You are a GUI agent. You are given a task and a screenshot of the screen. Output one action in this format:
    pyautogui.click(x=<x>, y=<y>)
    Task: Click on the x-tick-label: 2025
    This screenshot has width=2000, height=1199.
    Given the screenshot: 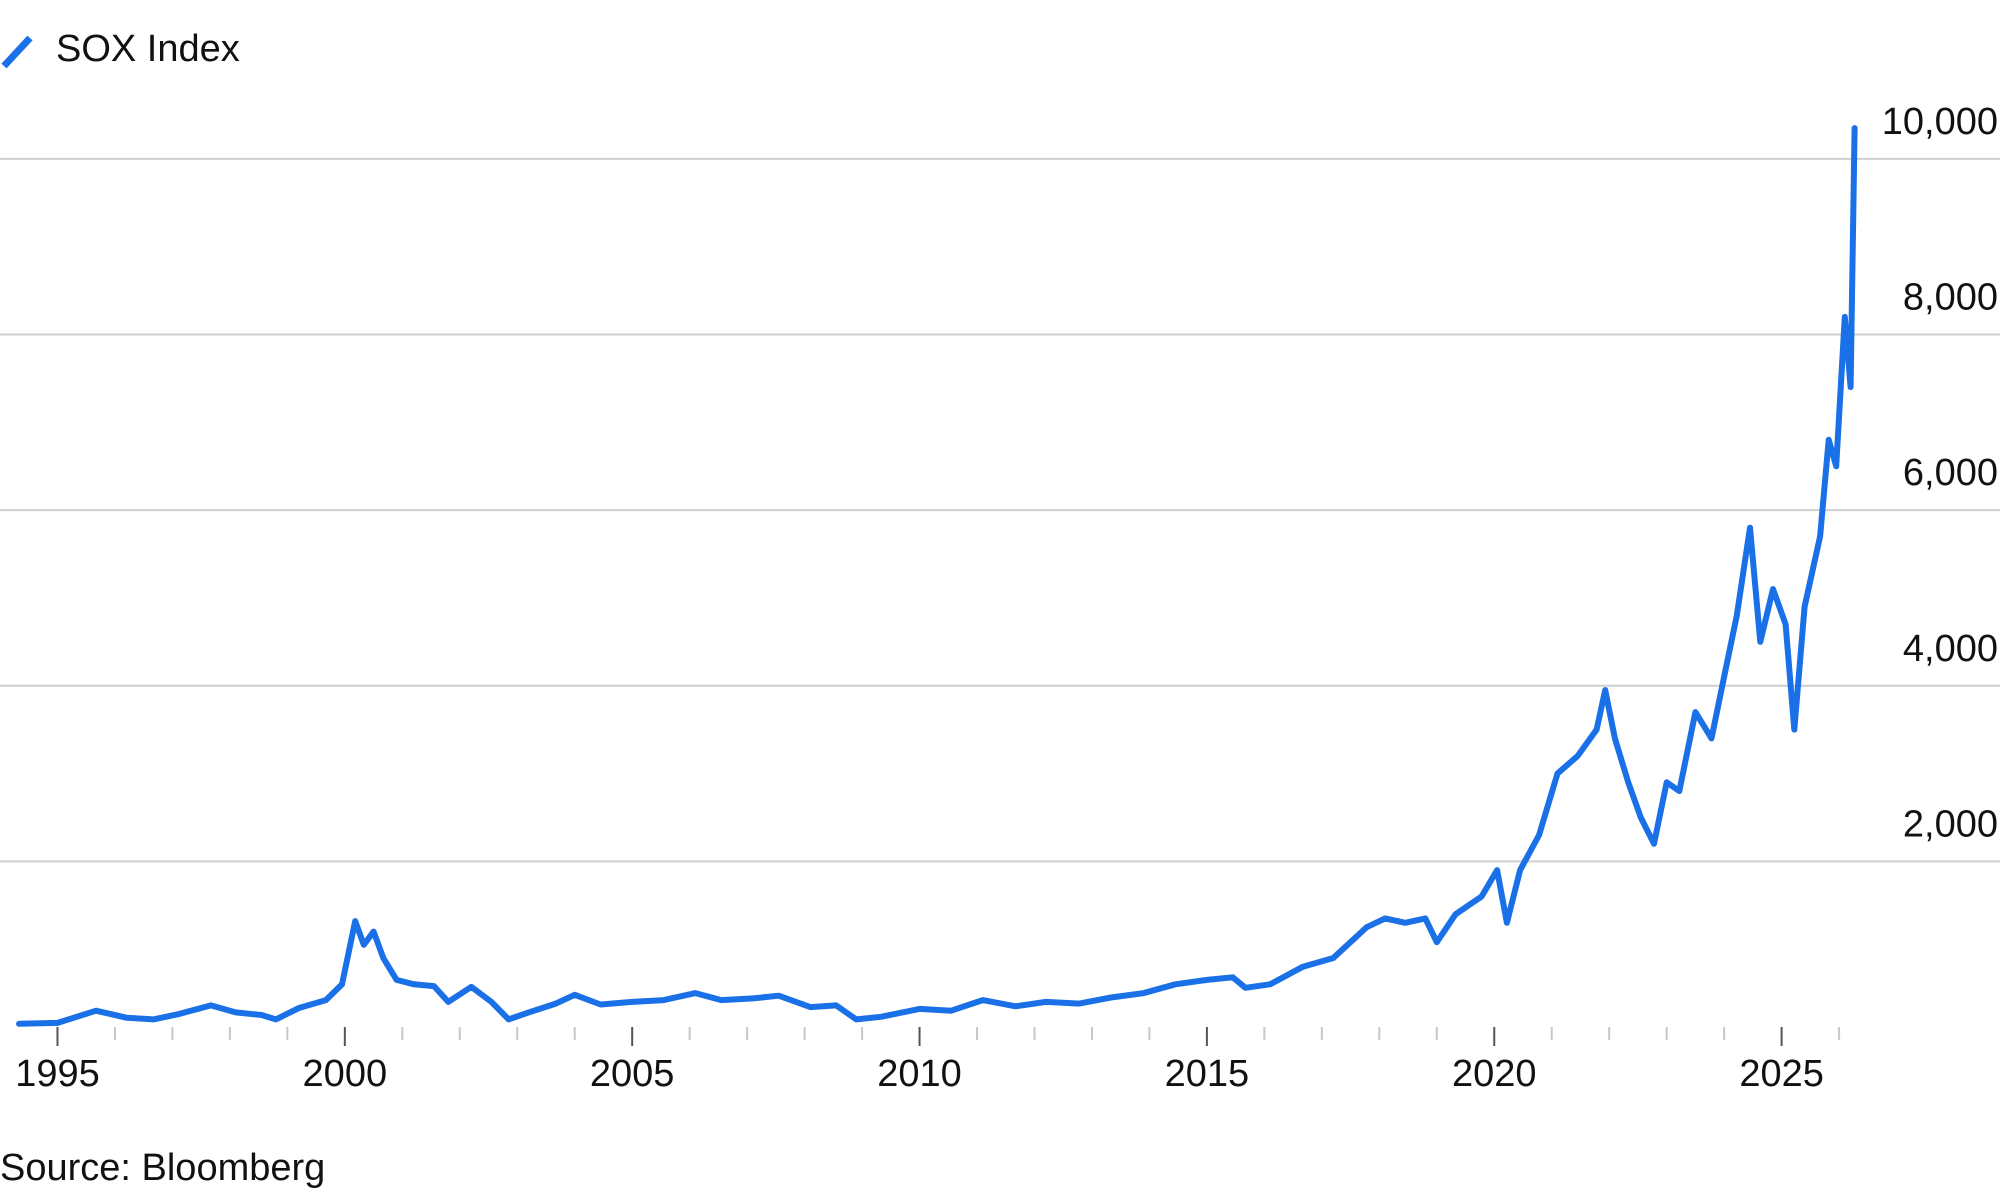 What is the action you would take?
    pyautogui.click(x=1781, y=1074)
    